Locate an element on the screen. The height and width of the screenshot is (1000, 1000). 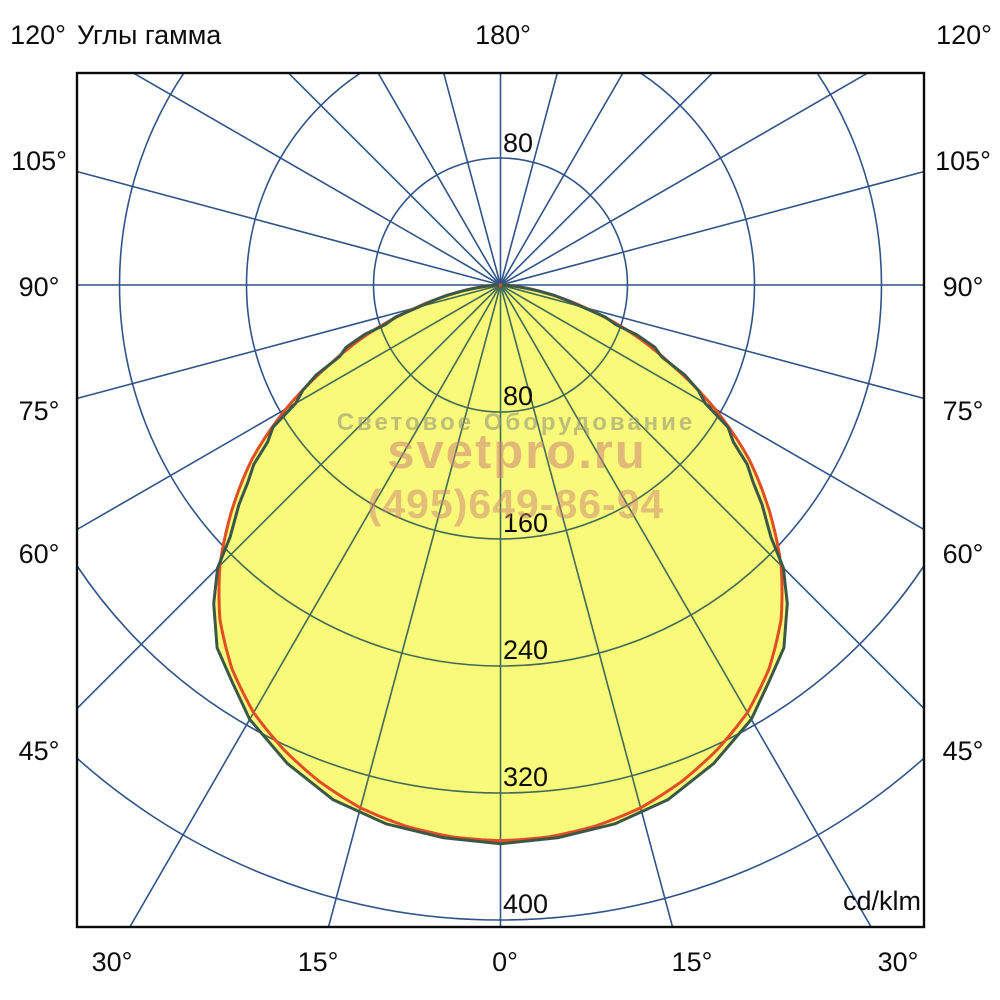
radial-tick-label-80-top: 80 is located at coordinates (518, 143).